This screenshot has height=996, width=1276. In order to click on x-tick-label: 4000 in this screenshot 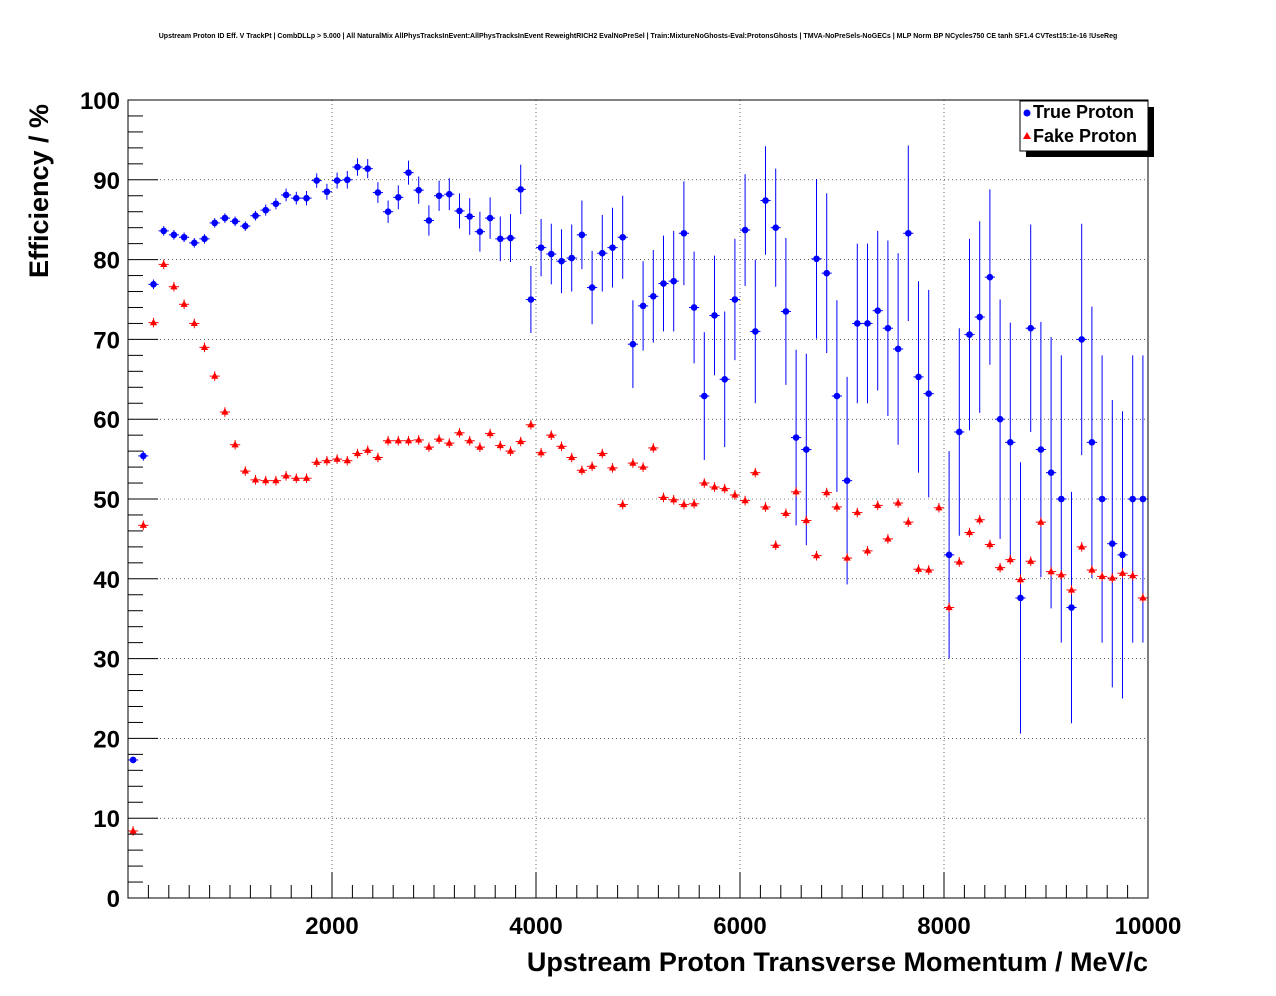, I will do `click(535, 926)`.